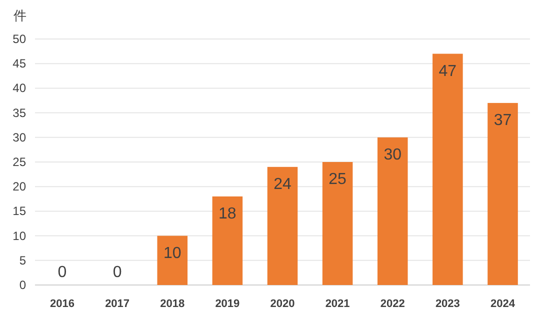 Image resolution: width=538 pixels, height=320 pixels. What do you see at coordinates (19, 211) in the screenshot?
I see `y-tick-label: 15` at bounding box center [19, 211].